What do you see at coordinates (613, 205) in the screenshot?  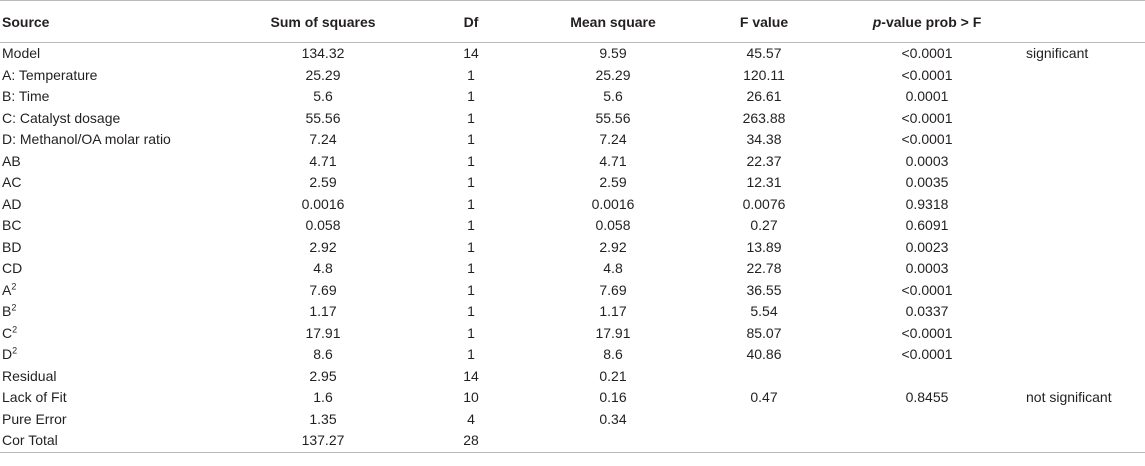 I see `cell-mean-square: 0.0016` at bounding box center [613, 205].